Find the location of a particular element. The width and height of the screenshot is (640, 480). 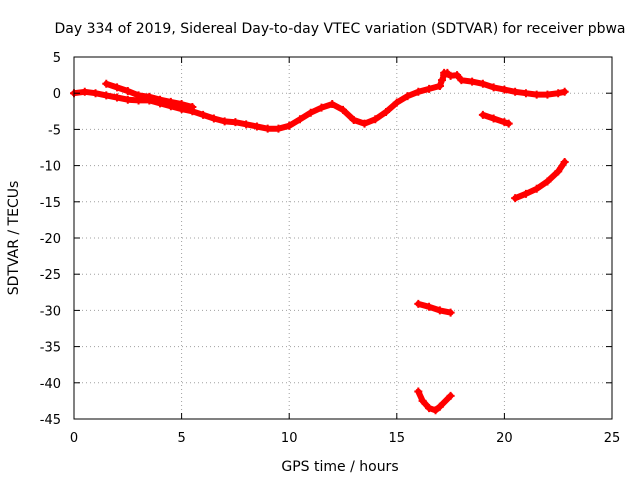

series-branch-mid is located at coordinates (495, 119).